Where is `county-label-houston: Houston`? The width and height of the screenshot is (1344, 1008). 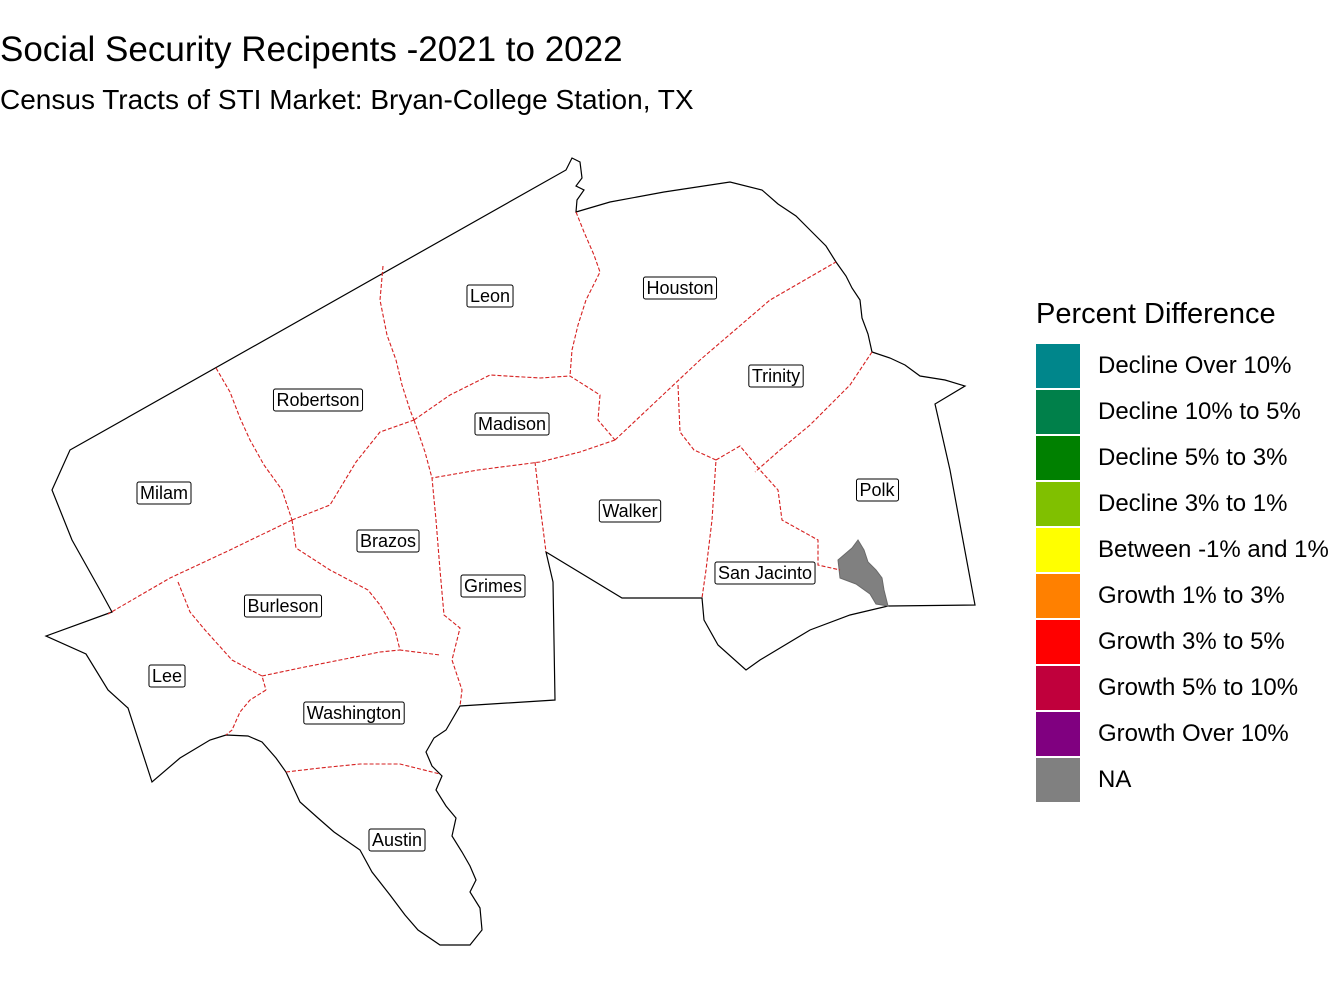
county-label-houston: Houston is located at coordinates (680, 288).